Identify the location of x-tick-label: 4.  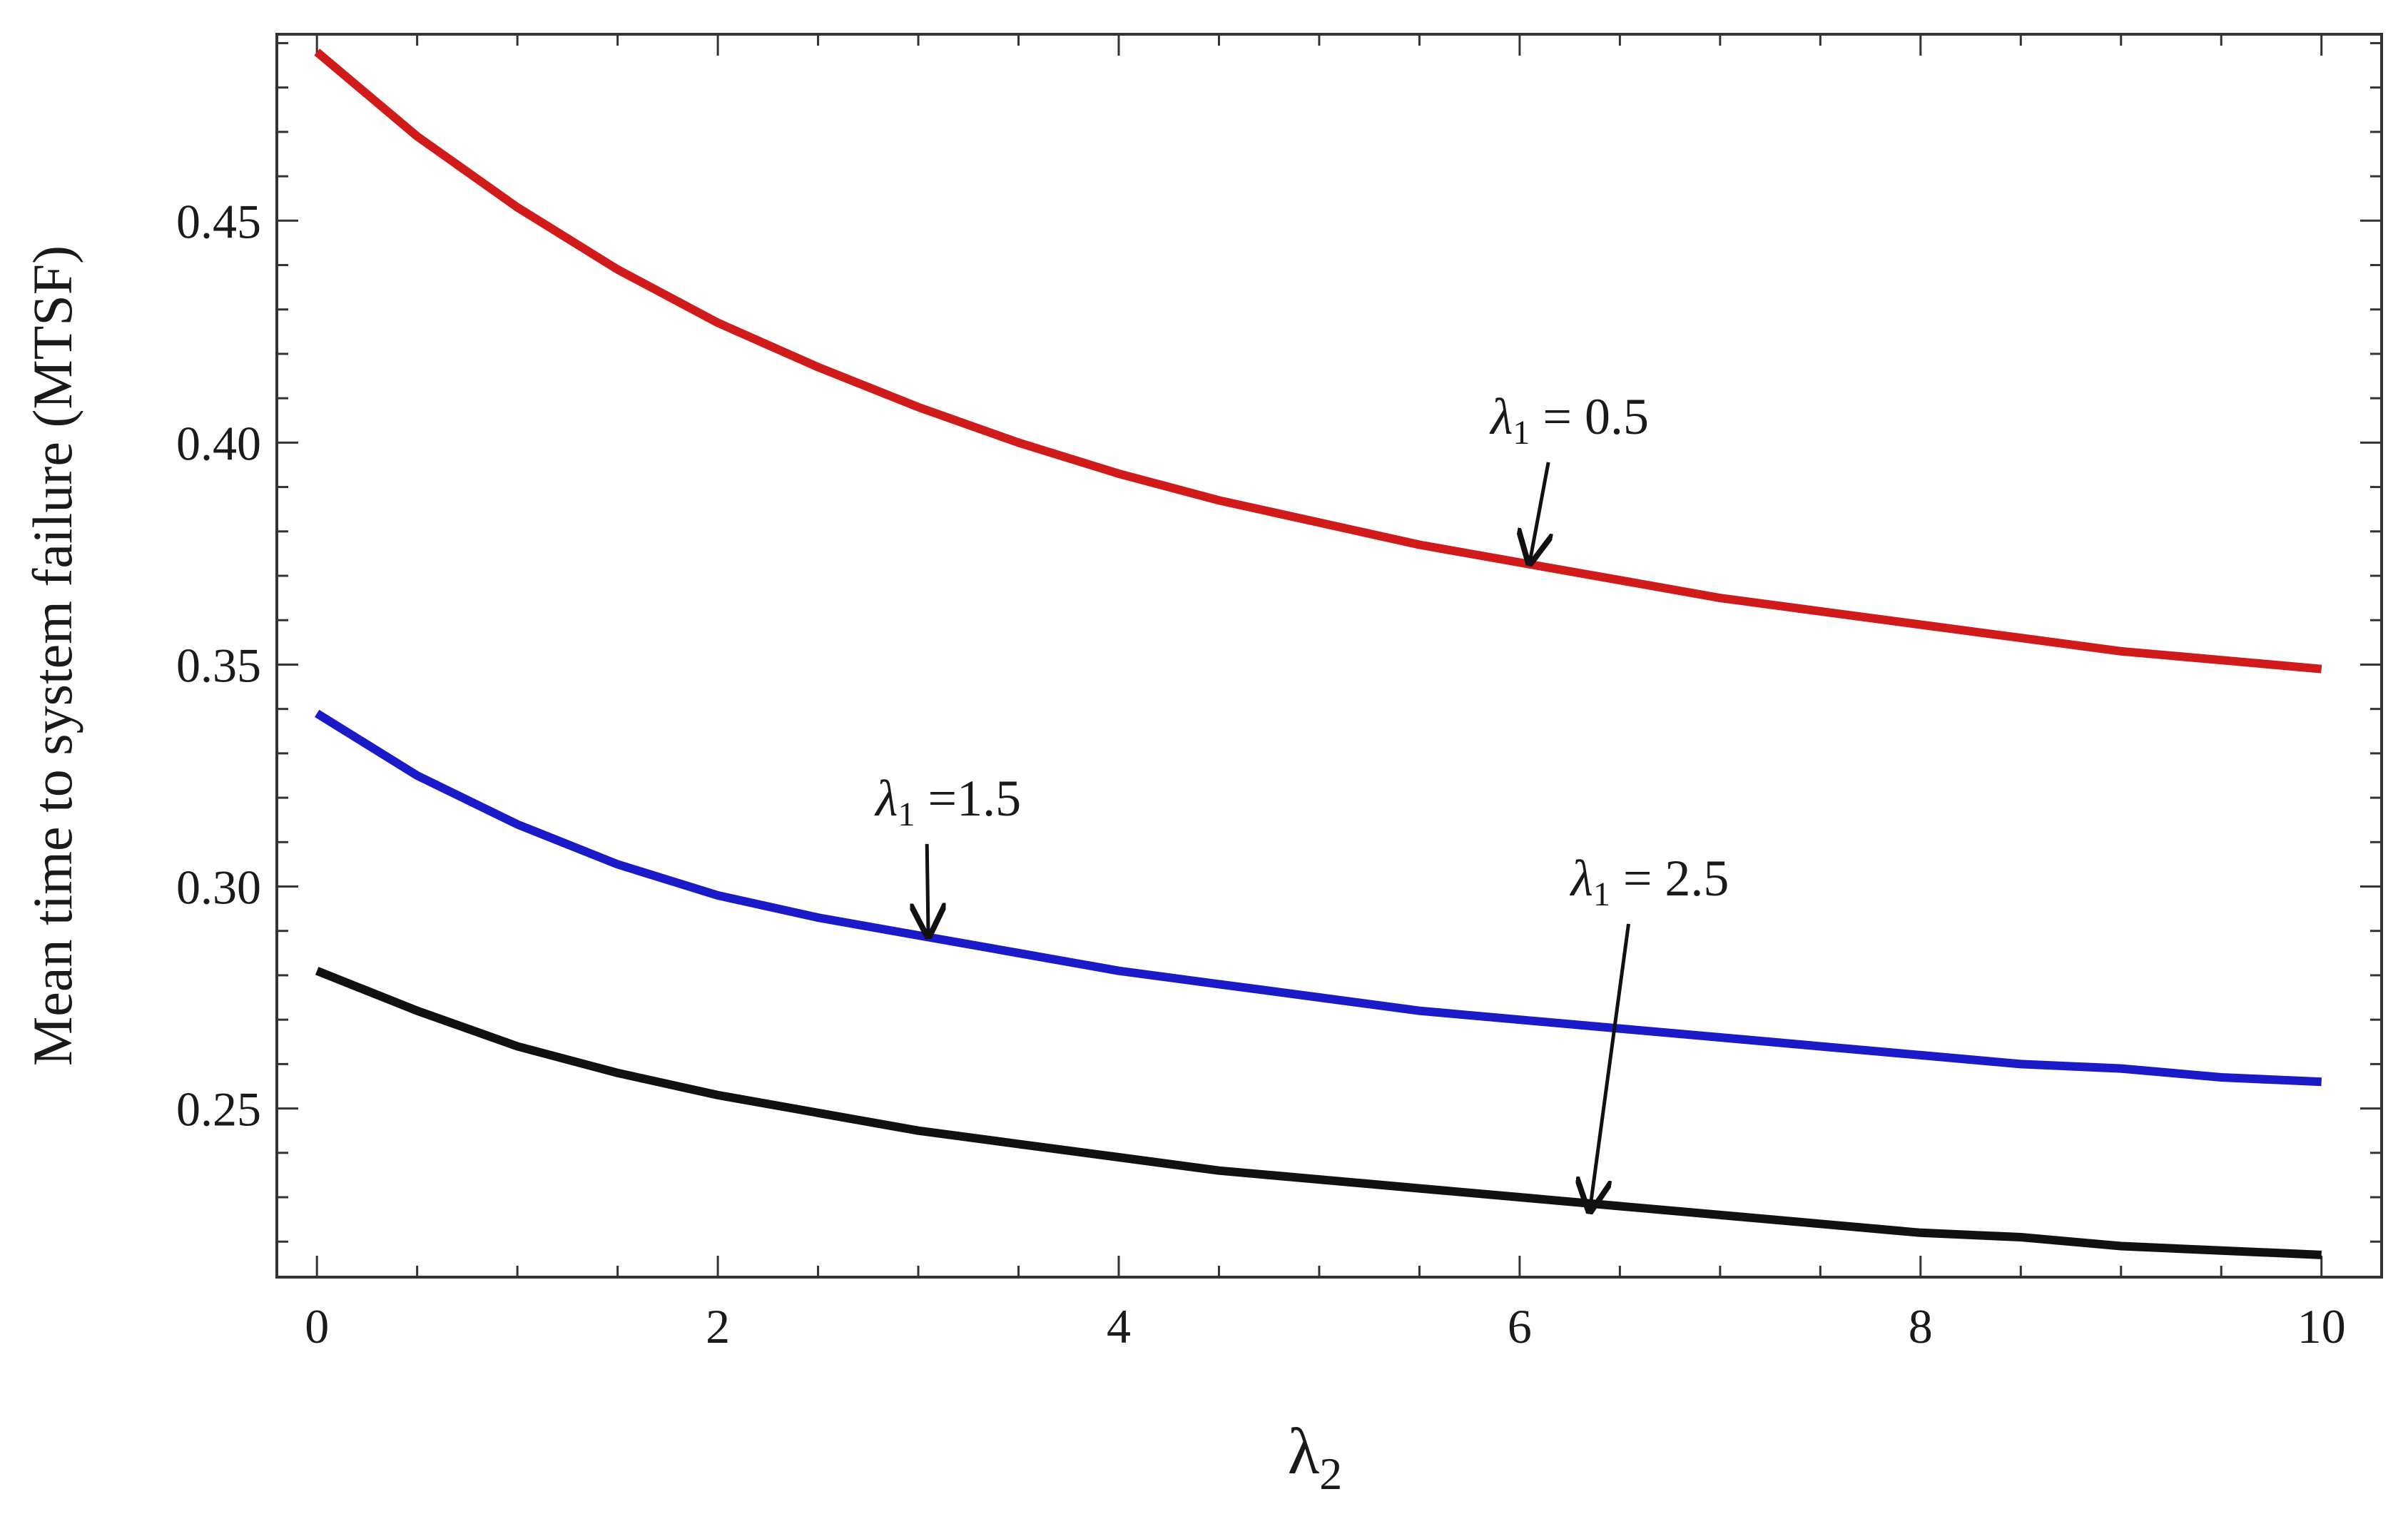
(1119, 1326).